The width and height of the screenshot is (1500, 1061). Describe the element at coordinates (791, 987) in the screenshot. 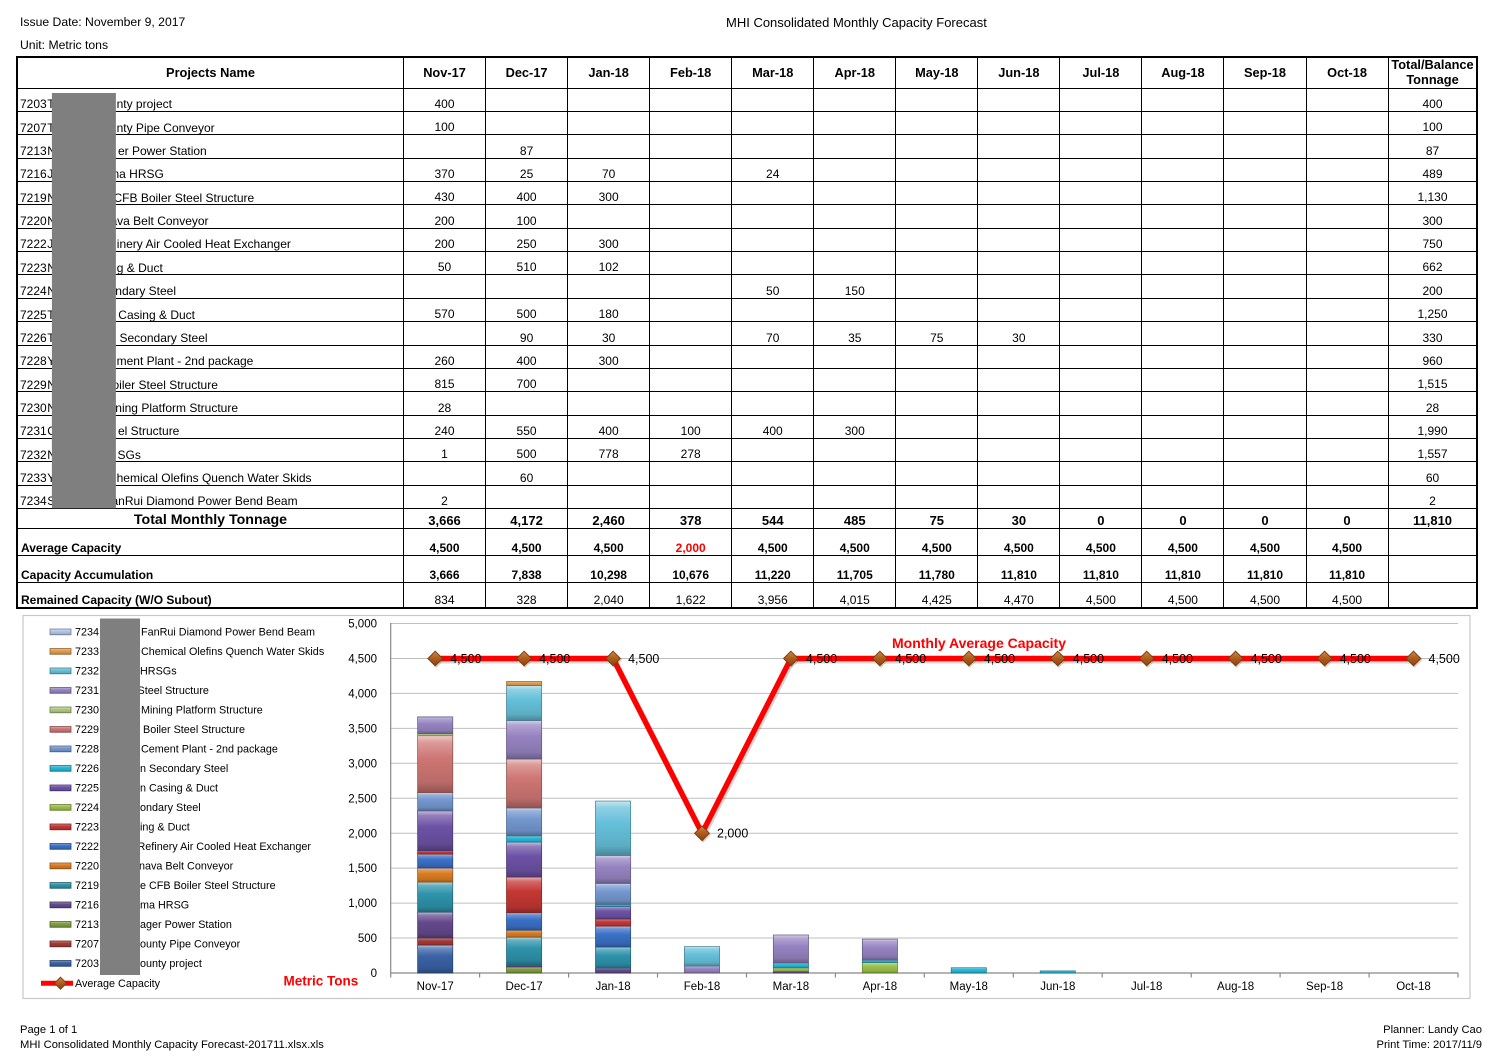

I see `svg-text: Mar-18` at that location.